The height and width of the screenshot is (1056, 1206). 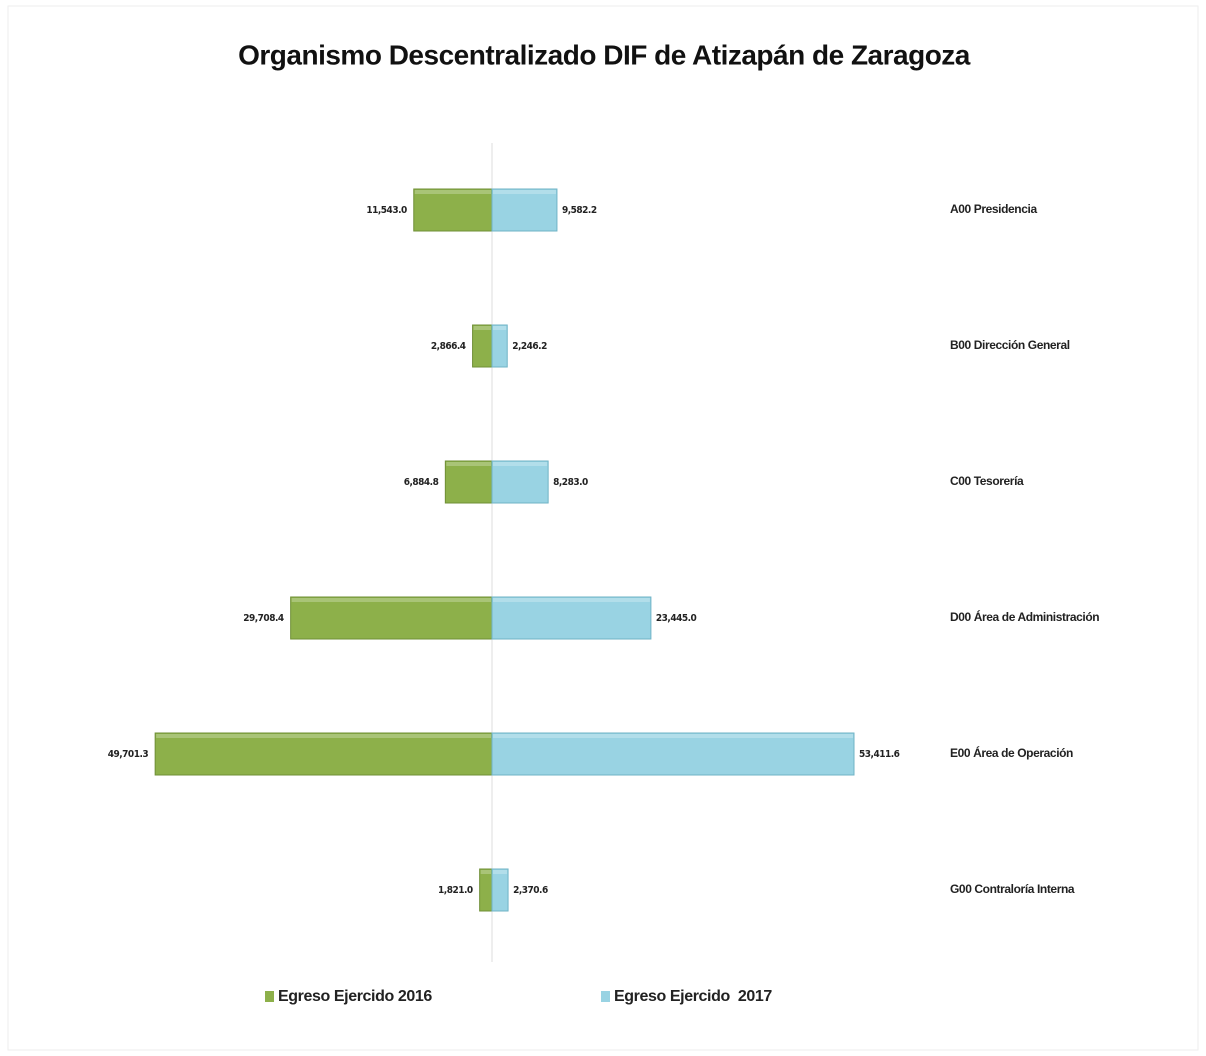 What do you see at coordinates (993, 209) in the screenshot?
I see `category-label: A00 Presidencia` at bounding box center [993, 209].